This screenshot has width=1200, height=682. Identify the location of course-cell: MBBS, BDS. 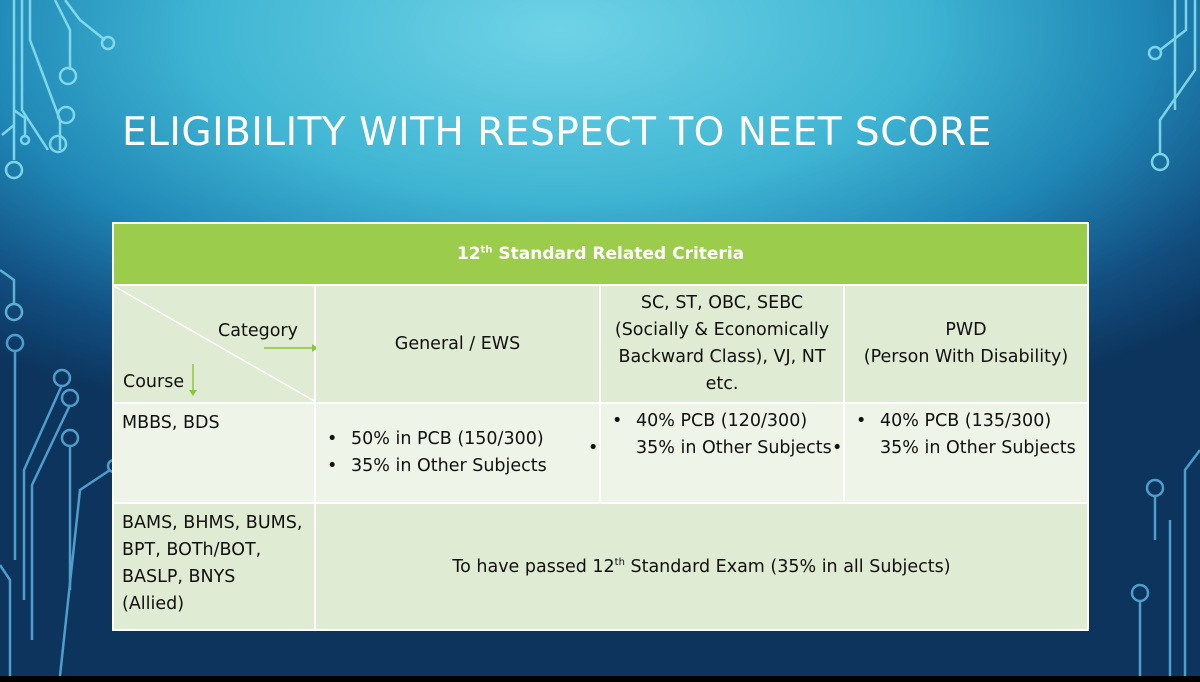
(214, 453).